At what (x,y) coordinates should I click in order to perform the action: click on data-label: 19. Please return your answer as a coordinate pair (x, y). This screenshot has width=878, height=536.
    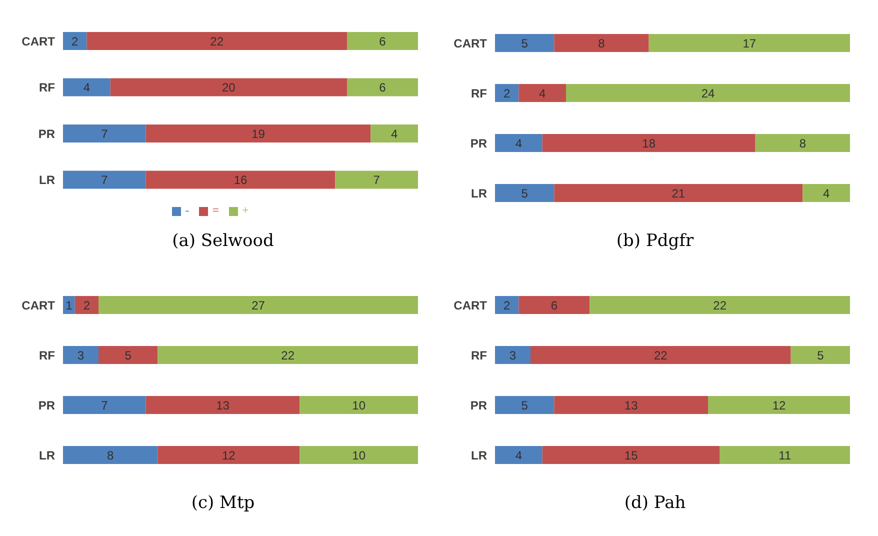
    Looking at the image, I should click on (259, 133).